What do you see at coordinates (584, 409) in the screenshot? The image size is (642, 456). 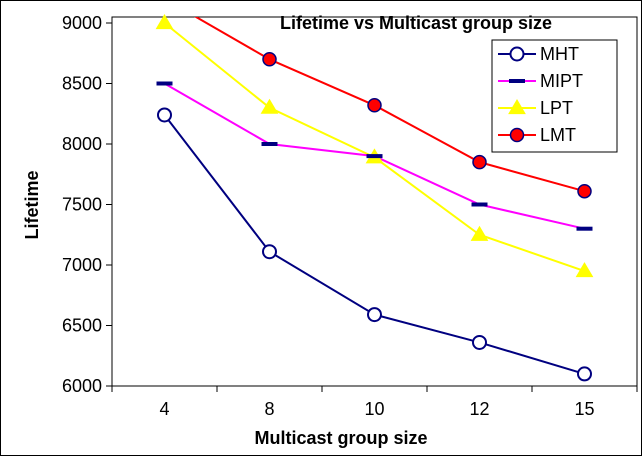 I see `x-tick-label: 15` at bounding box center [584, 409].